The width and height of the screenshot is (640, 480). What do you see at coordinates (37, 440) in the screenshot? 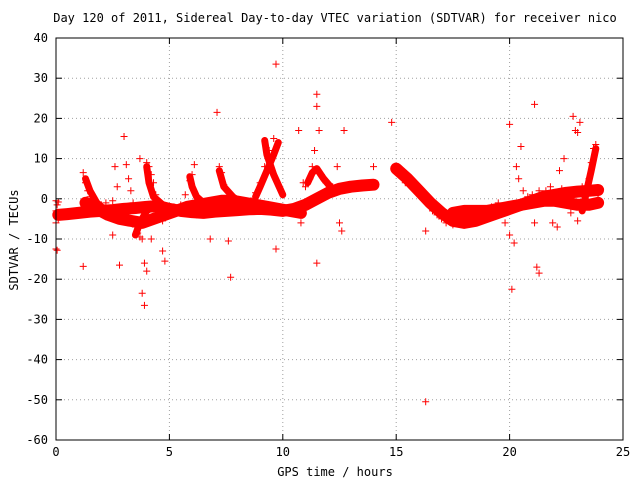
I see `y-tick-label: -60` at bounding box center [37, 440].